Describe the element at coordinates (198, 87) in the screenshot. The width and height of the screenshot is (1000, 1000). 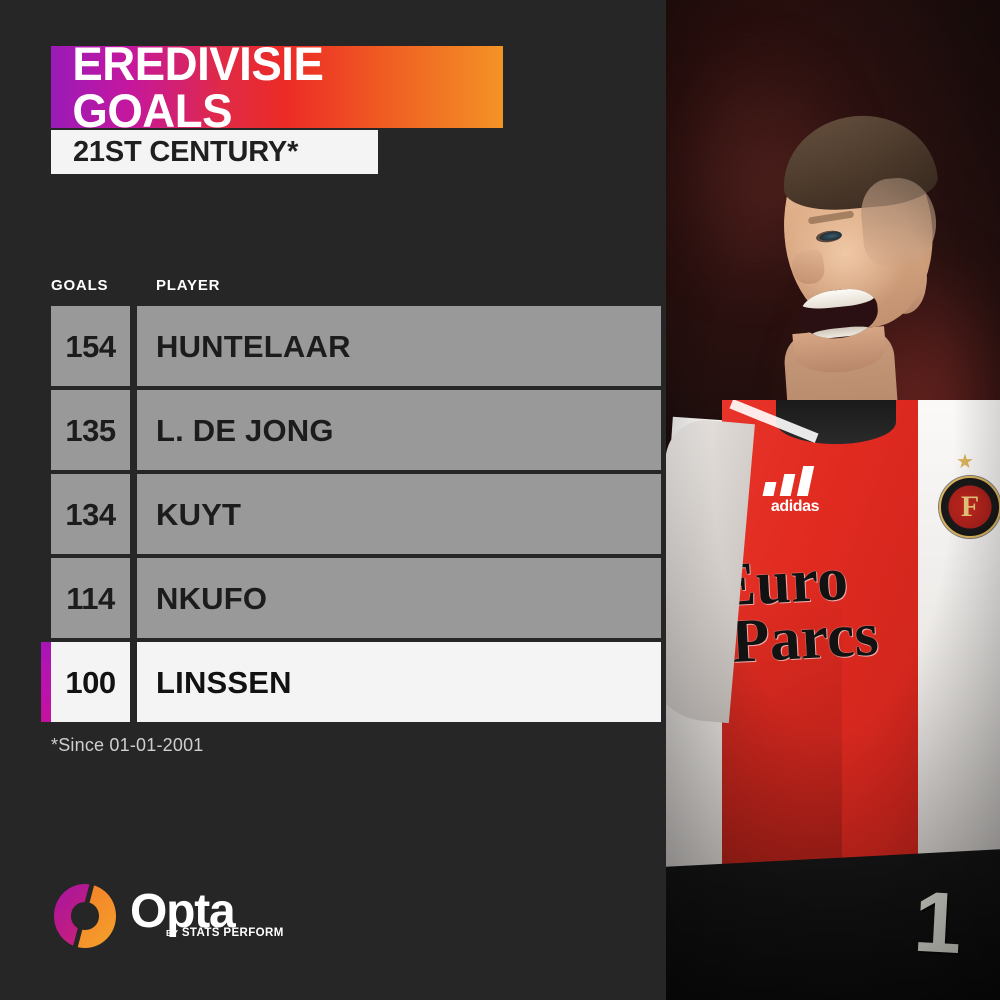
I see `page-title: EREDIVISIE GOALS` at that location.